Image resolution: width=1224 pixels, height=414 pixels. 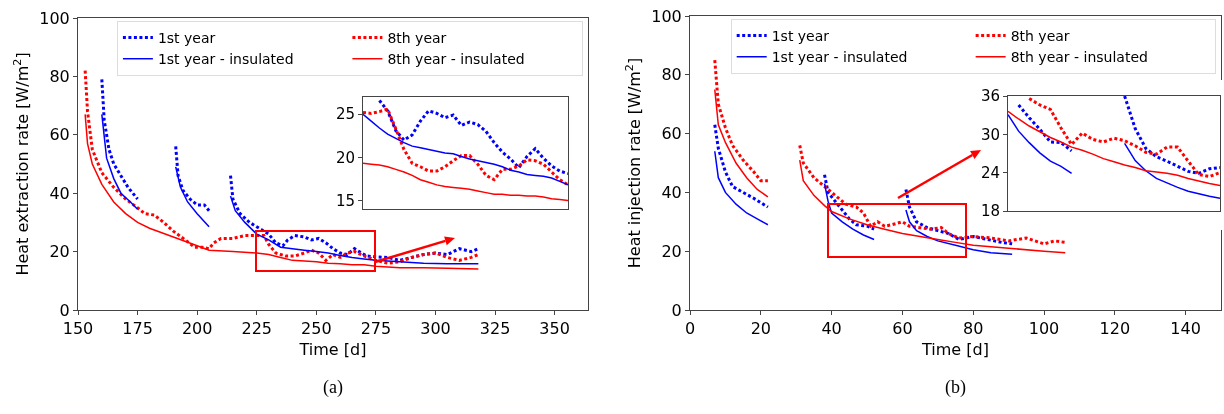 What do you see at coordinates (554, 329) in the screenshot?
I see `x-tick-label: 350` at bounding box center [554, 329].